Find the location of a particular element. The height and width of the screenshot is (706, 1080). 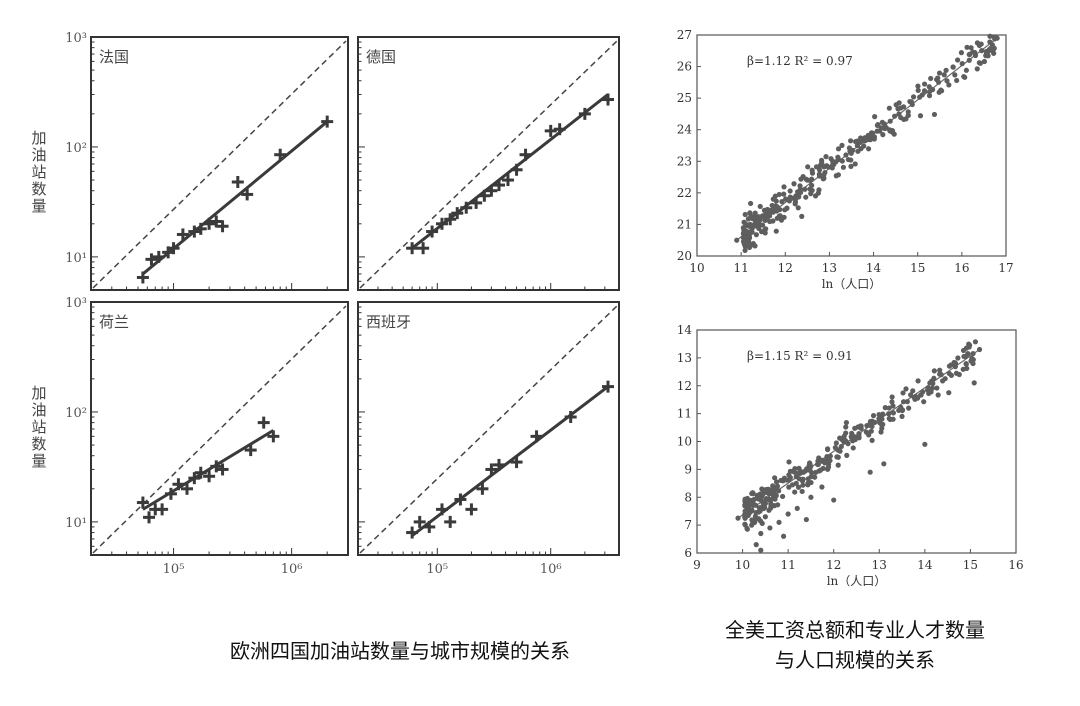

x-tick-label: 10 is located at coordinates (696, 268).